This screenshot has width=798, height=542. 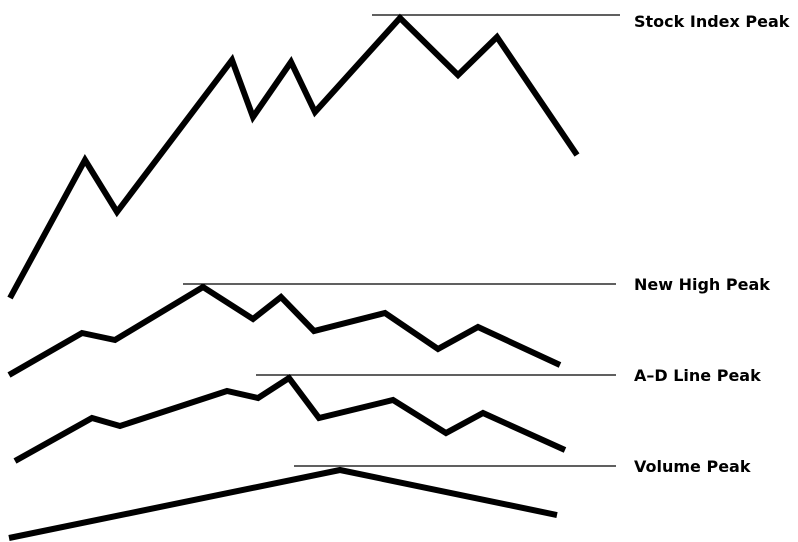 What do you see at coordinates (692, 466) in the screenshot?
I see `volume-peak-label: Volume Peak` at bounding box center [692, 466].